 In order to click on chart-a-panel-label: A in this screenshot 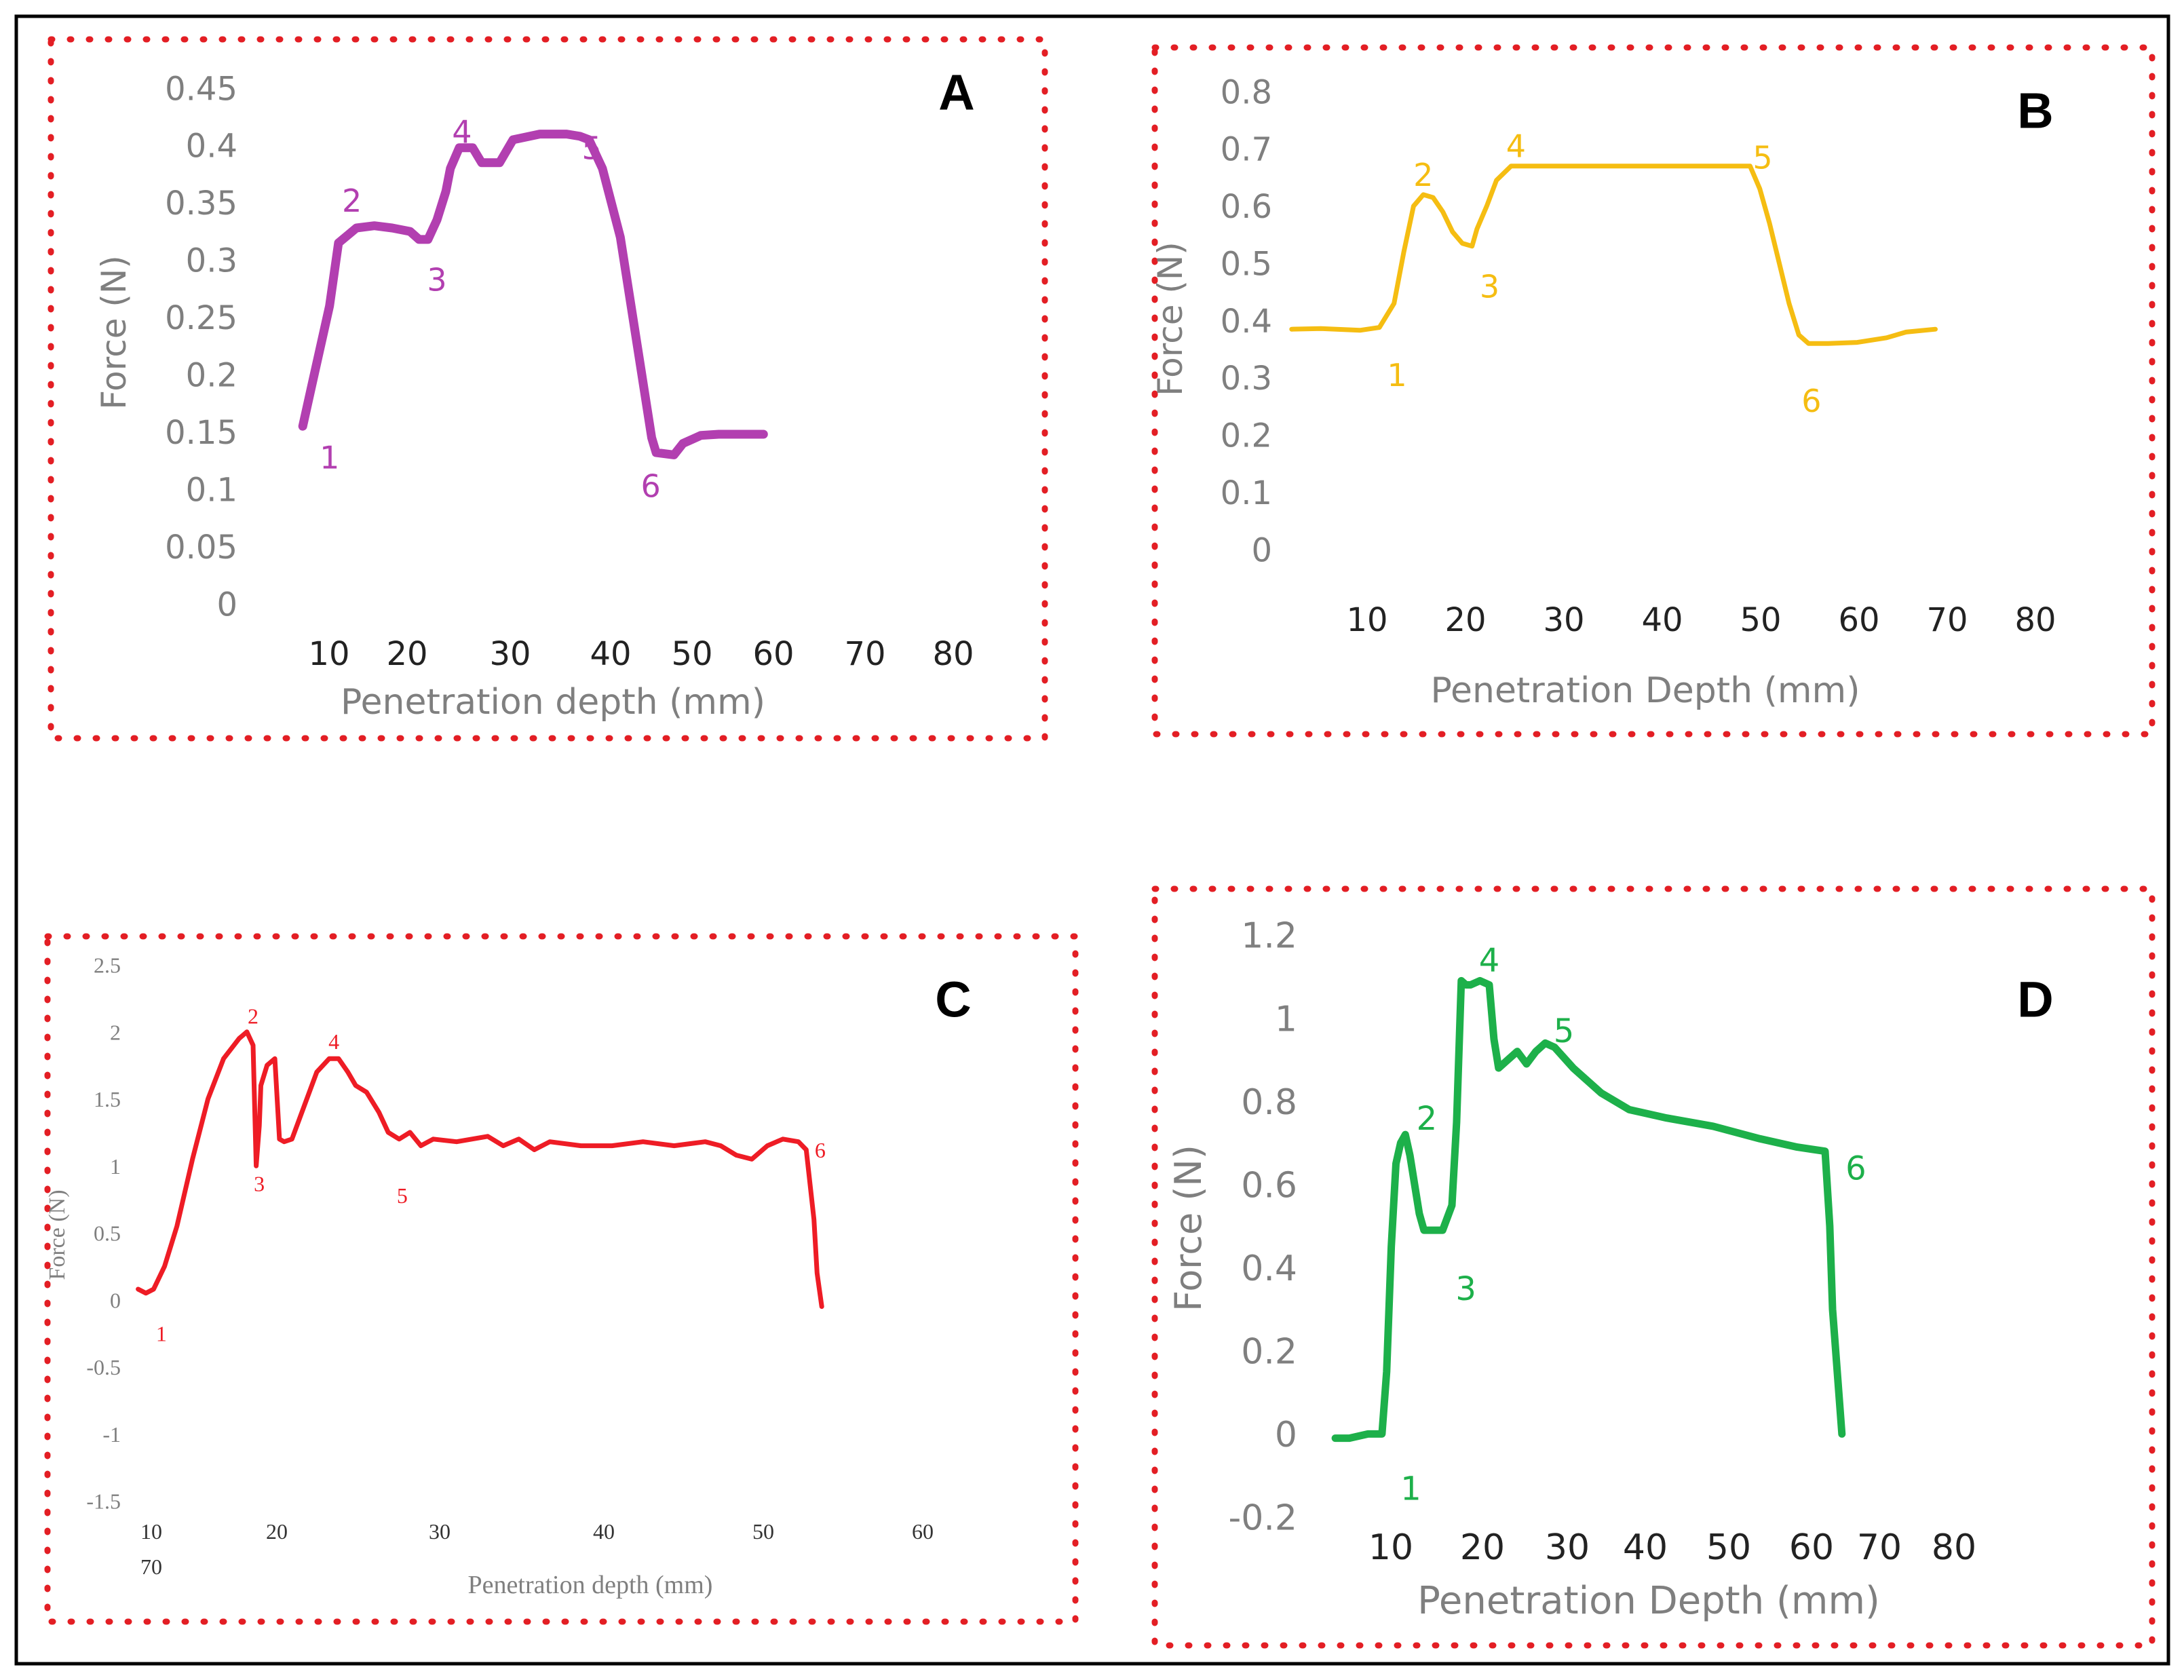, I will do `click(956, 92)`.